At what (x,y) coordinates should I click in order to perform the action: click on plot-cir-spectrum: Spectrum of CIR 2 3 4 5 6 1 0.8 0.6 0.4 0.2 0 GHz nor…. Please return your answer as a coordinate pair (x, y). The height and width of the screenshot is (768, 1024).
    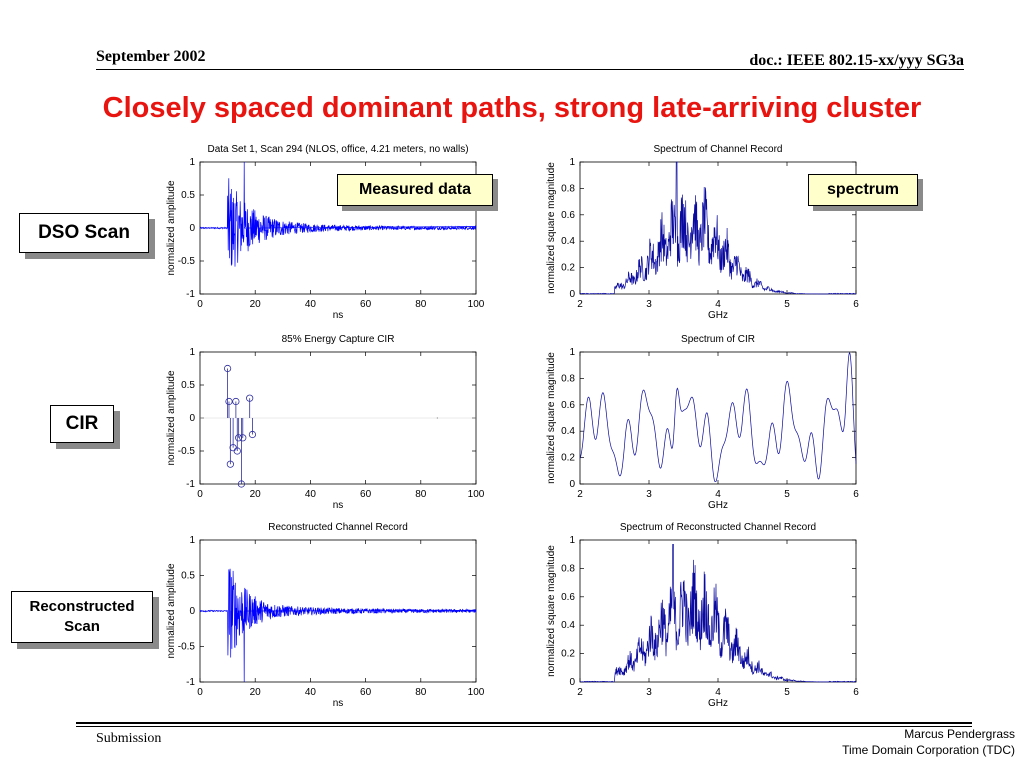
    Looking at the image, I should click on (702, 422).